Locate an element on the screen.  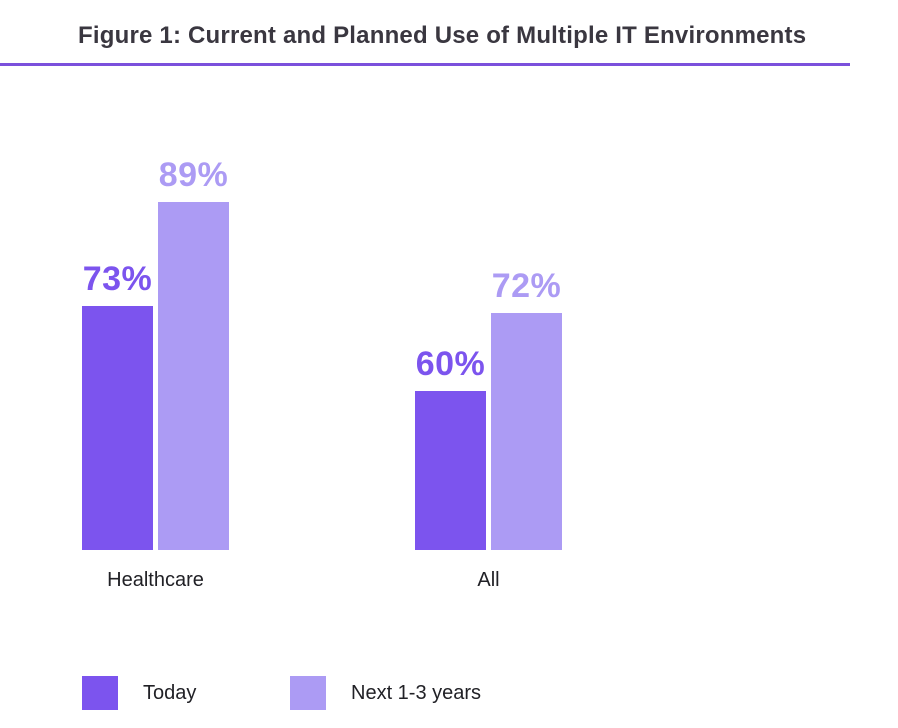
value-label-next-1-3-years-all: 72% is located at coordinates (526, 286).